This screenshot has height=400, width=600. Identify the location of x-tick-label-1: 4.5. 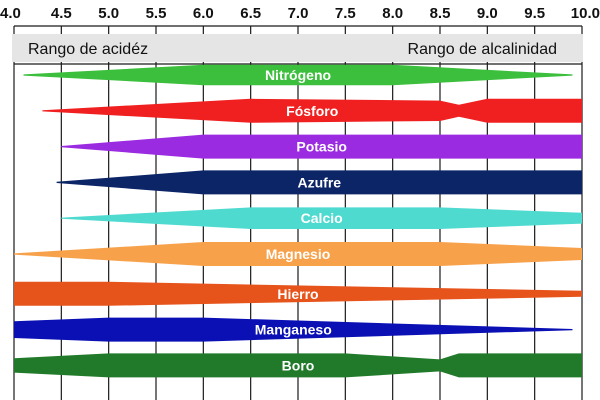
(61, 13).